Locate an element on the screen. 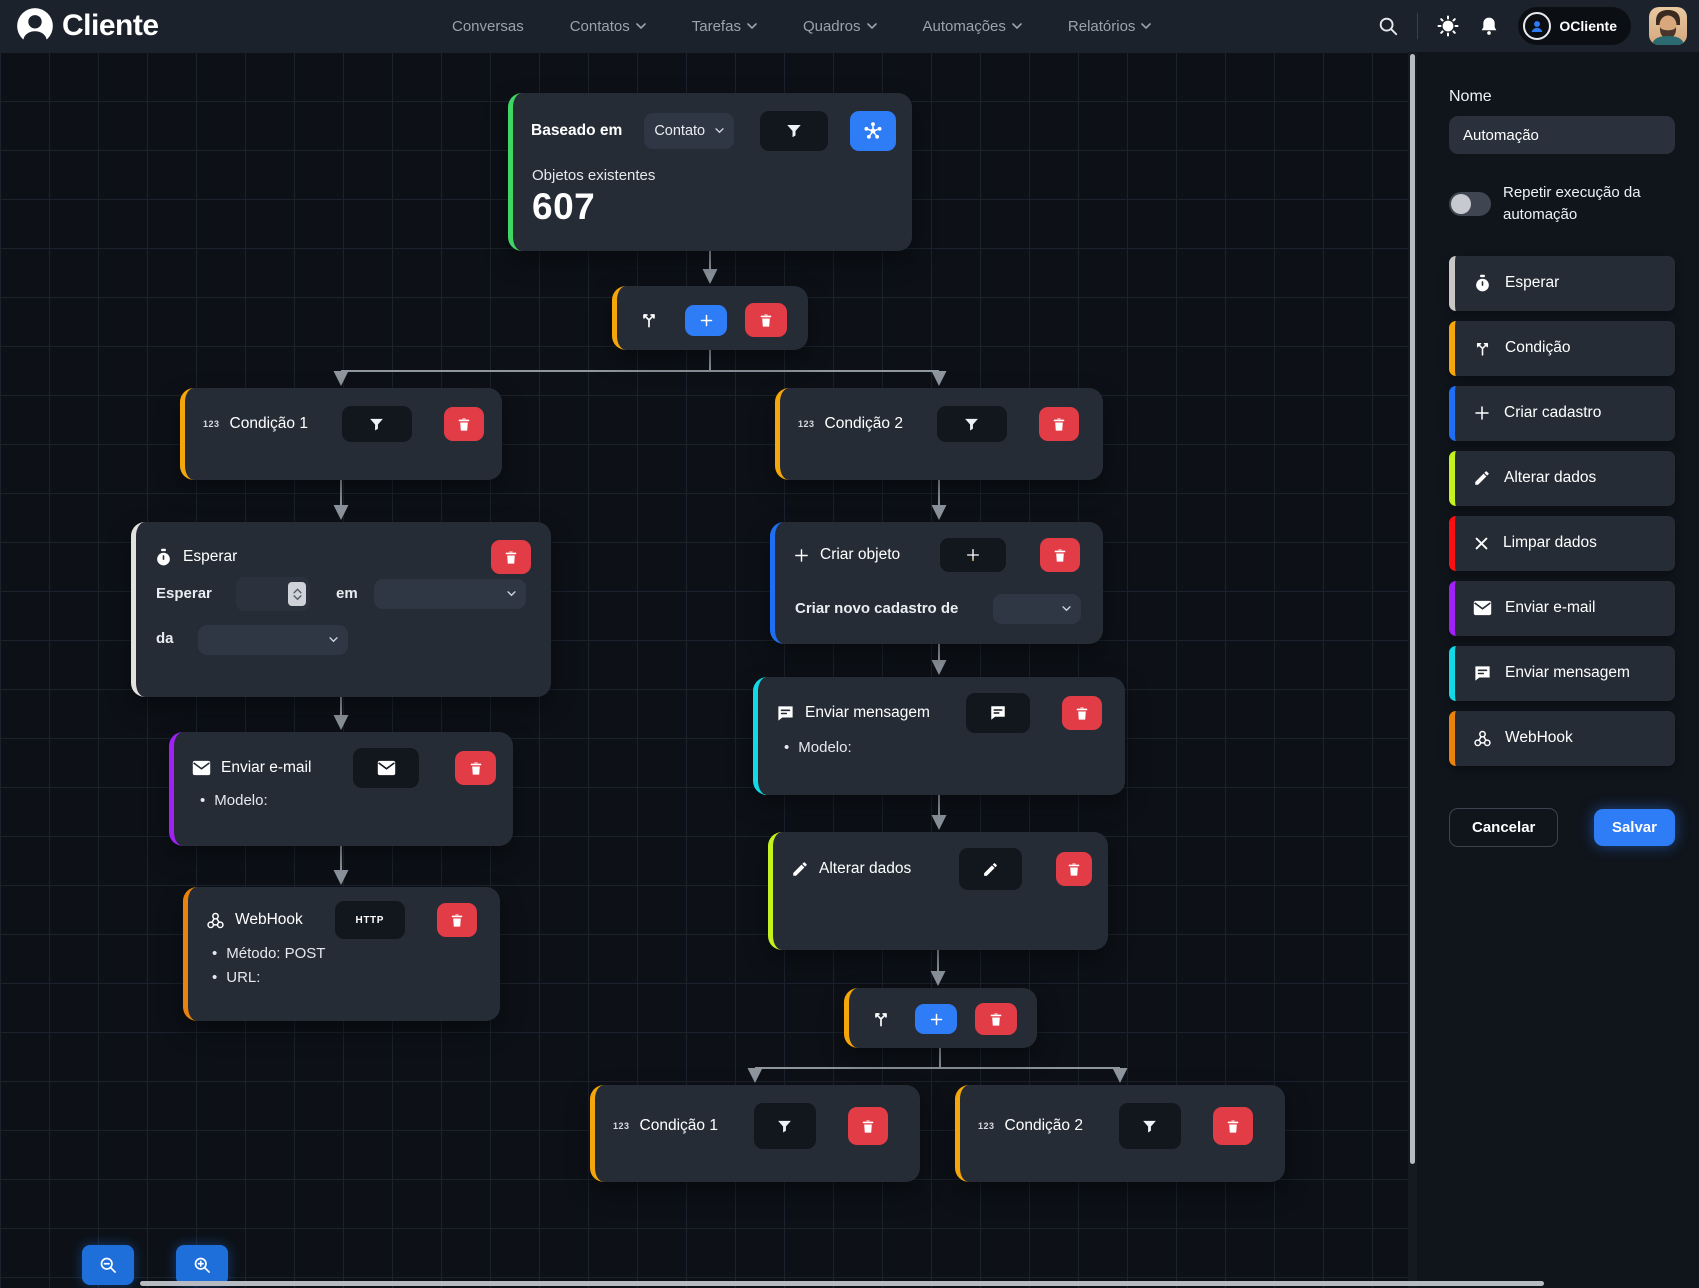 The height and width of the screenshot is (1288, 1699). pencil-icon is located at coordinates (1482, 478).